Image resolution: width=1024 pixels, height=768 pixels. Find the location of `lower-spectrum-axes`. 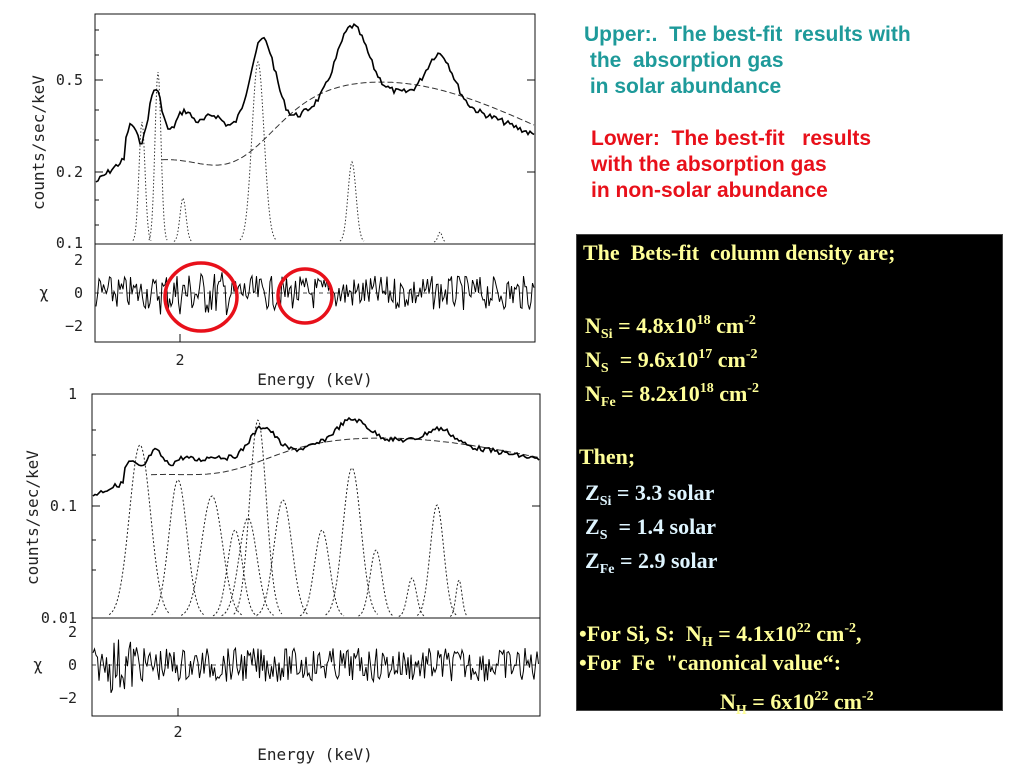

lower-spectrum-axes is located at coordinates (316, 506).